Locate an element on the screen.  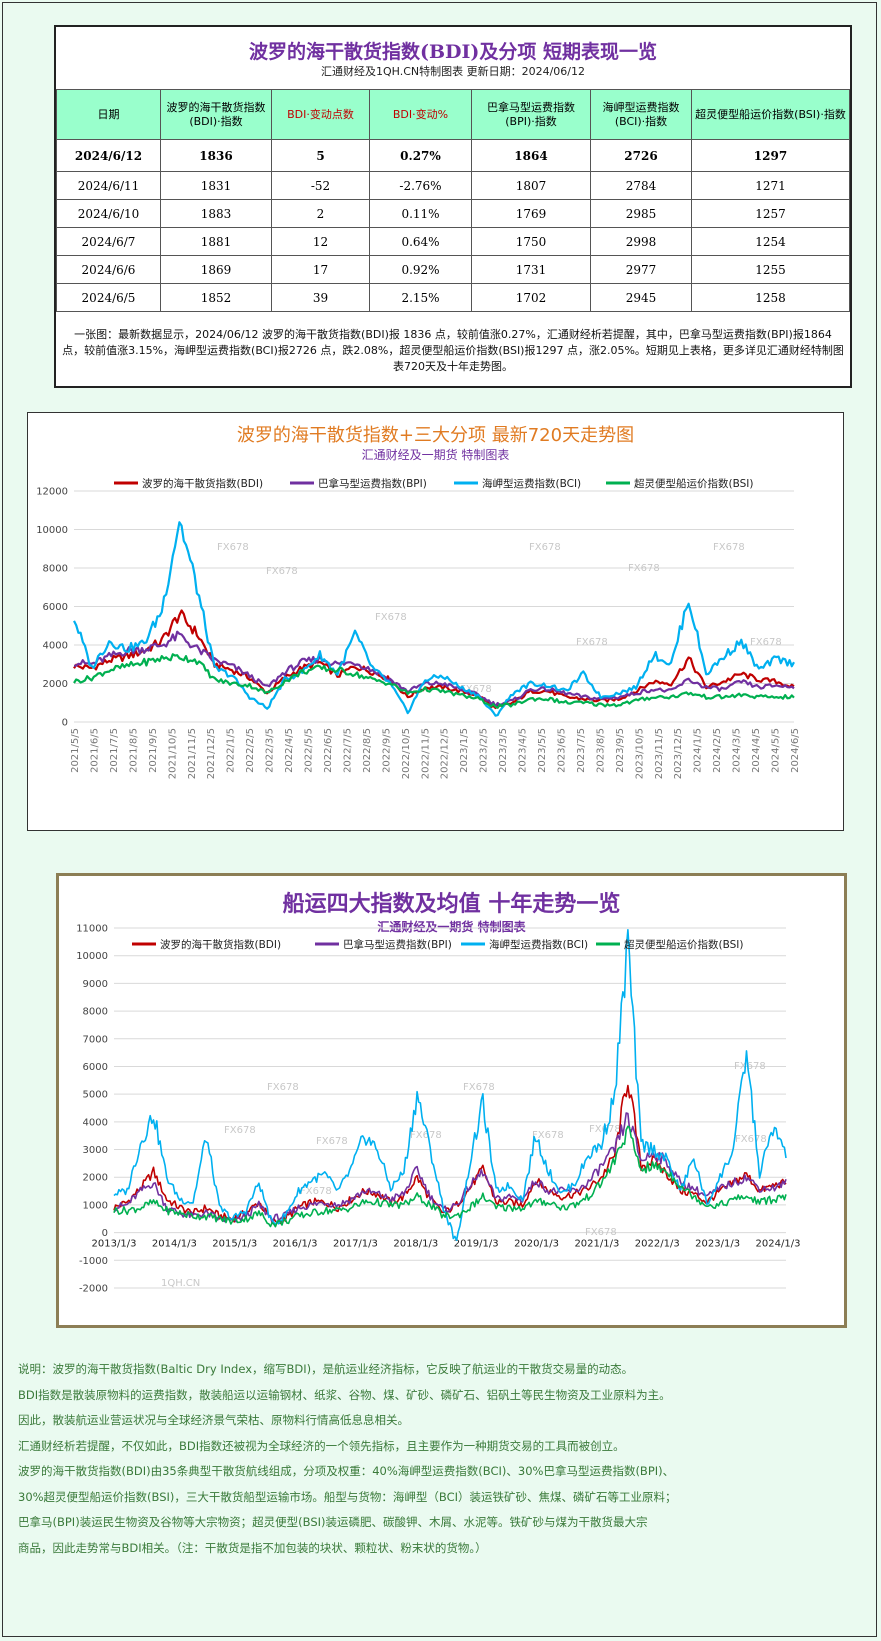
x-tick-label: 2023/5/5 is located at coordinates (542, 750).